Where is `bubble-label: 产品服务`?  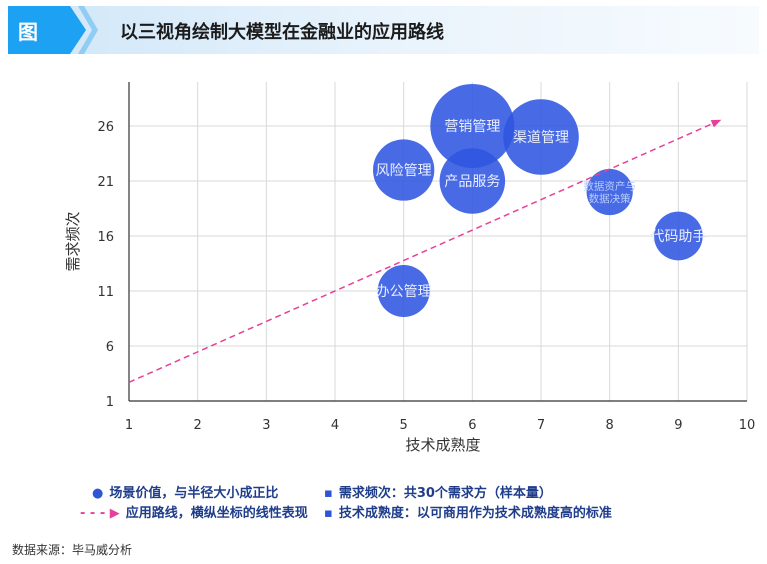 bubble-label: 产品服务 is located at coordinates (472, 182).